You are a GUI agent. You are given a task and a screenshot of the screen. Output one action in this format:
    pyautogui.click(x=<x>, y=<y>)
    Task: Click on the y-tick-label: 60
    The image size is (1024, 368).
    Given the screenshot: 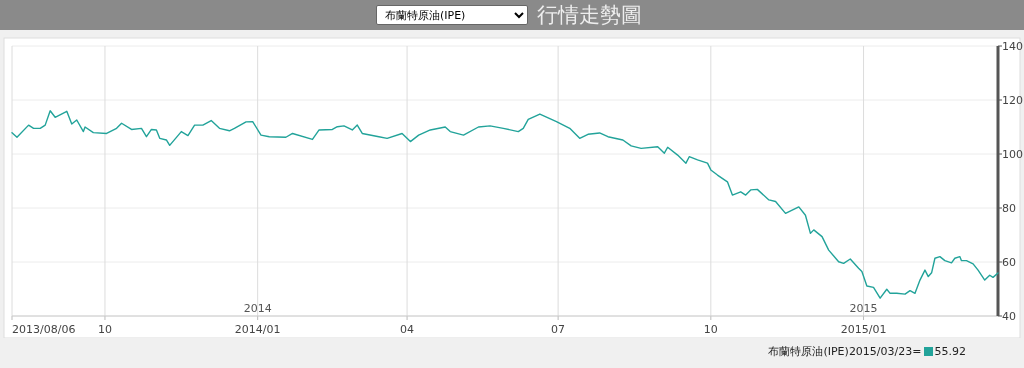 What is the action you would take?
    pyautogui.click(x=1009, y=262)
    